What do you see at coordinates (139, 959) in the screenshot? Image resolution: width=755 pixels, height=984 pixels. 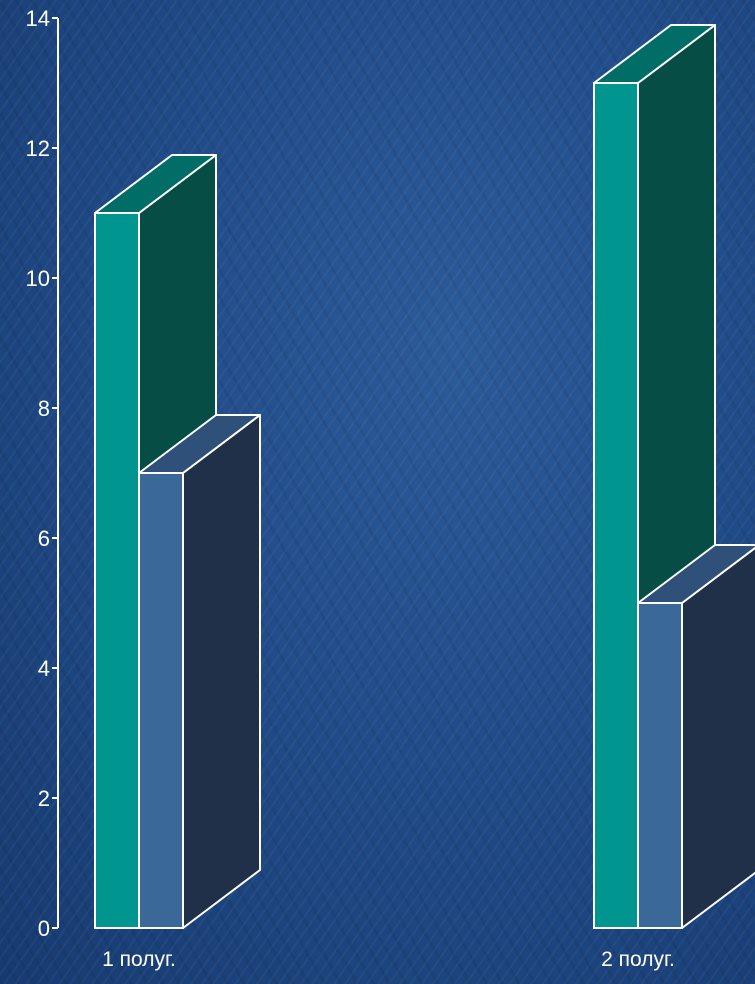 I see `x-category-label: 1 полуг.` at bounding box center [139, 959].